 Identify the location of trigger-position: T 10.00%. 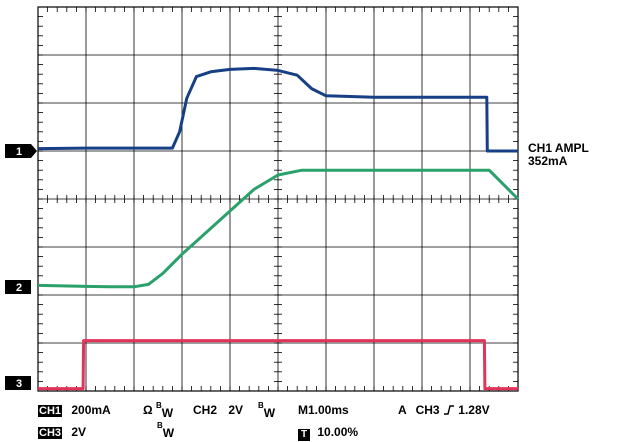
(328, 433).